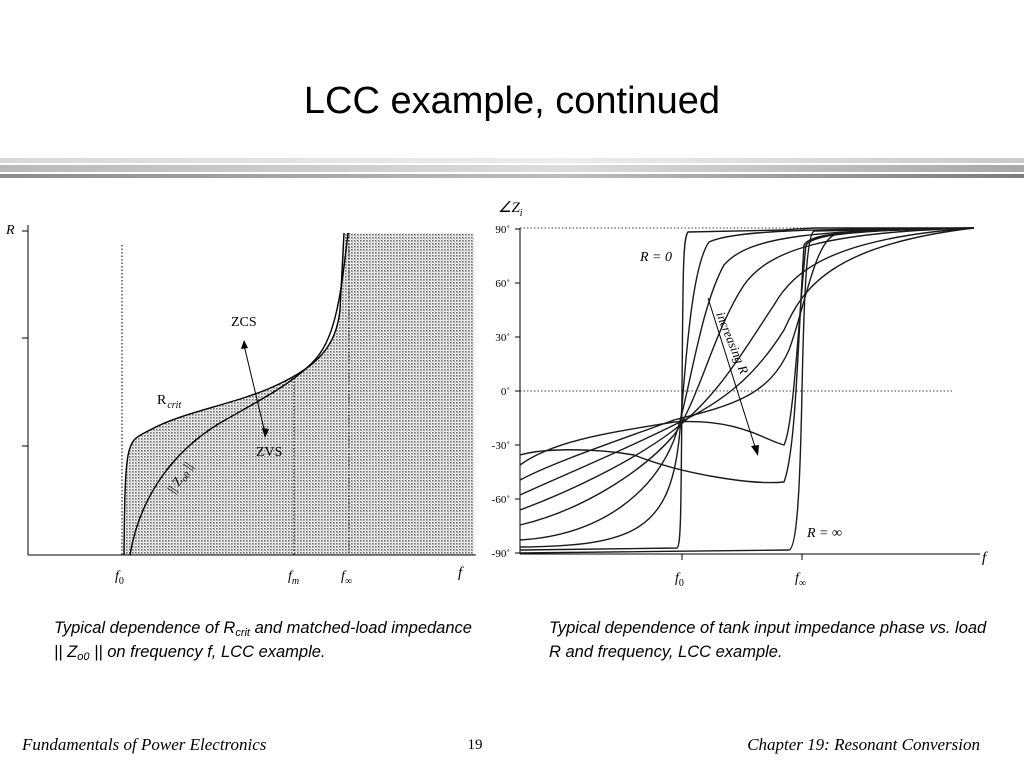  I want to click on footer-book-title: Fundamentals of Power Electronics, so click(144, 744).